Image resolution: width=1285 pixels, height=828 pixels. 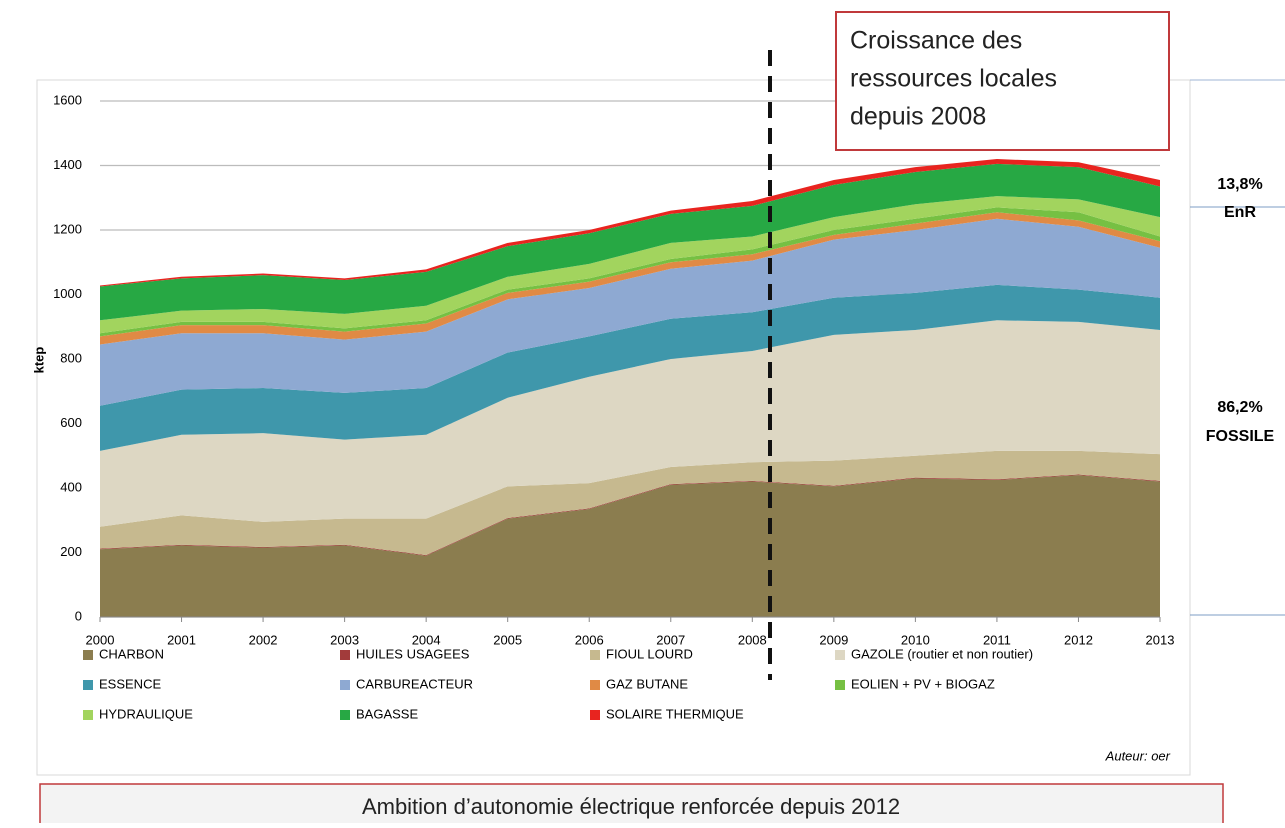 What do you see at coordinates (647, 683) in the screenshot?
I see `legend-label: GAZ BUTANE` at bounding box center [647, 683].